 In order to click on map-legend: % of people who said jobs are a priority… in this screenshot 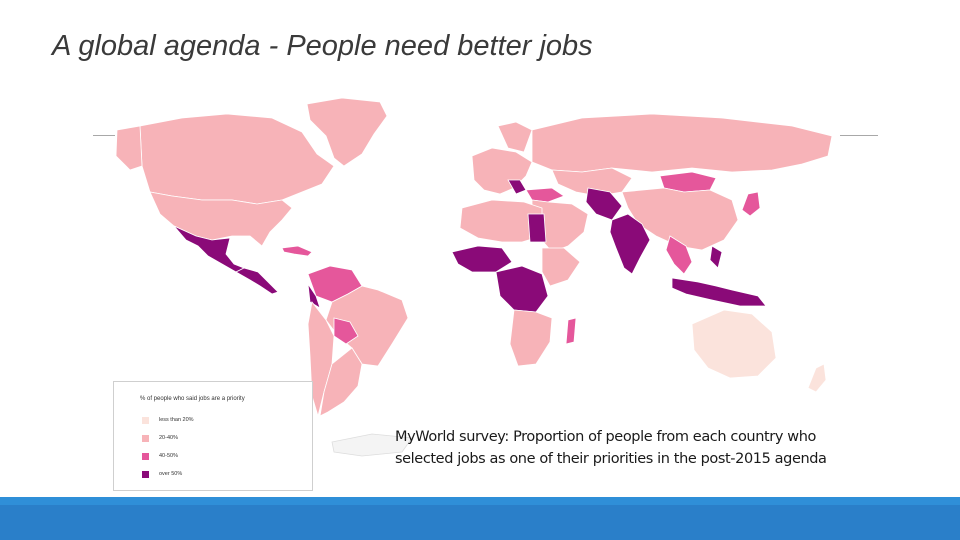, I will do `click(213, 436)`.